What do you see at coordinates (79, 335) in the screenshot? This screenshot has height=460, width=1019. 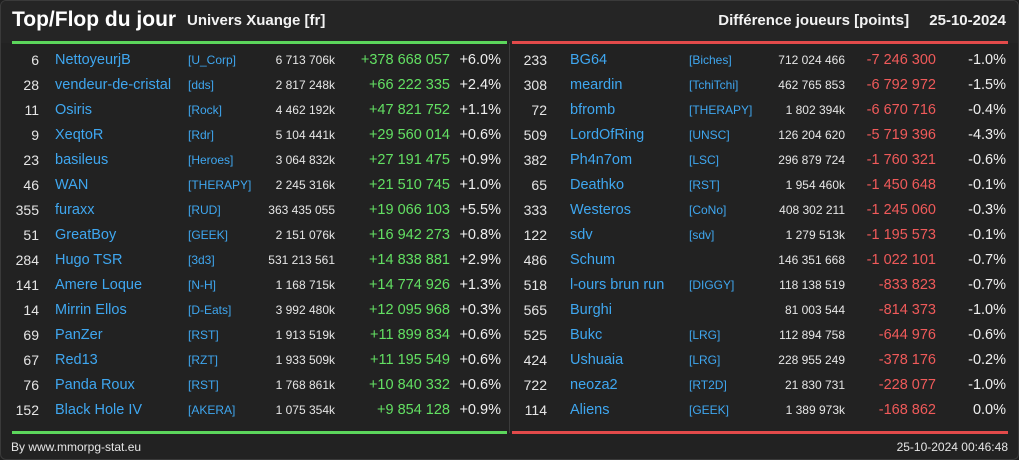 I see `player-link: PanZer` at bounding box center [79, 335].